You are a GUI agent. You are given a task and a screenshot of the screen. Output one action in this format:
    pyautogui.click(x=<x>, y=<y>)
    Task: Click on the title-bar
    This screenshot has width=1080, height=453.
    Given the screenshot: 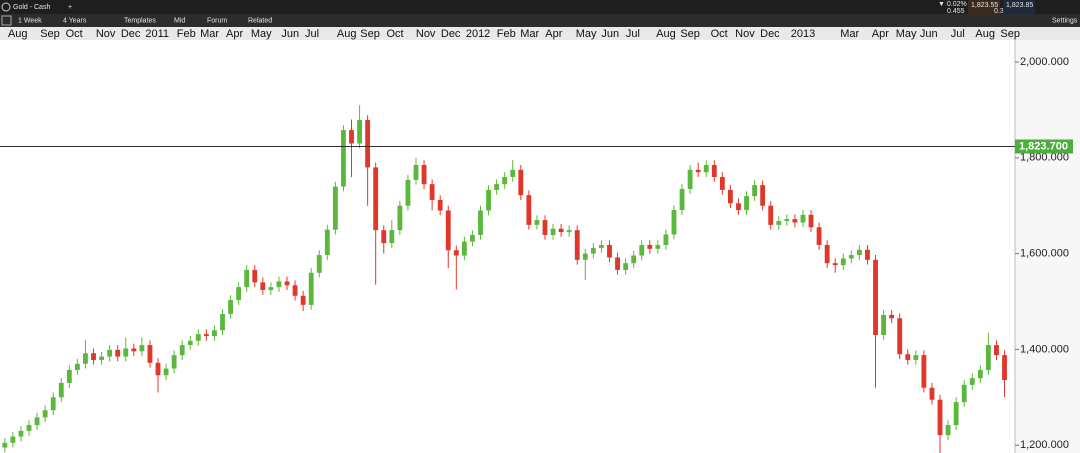 What is the action you would take?
    pyautogui.click(x=540, y=7)
    